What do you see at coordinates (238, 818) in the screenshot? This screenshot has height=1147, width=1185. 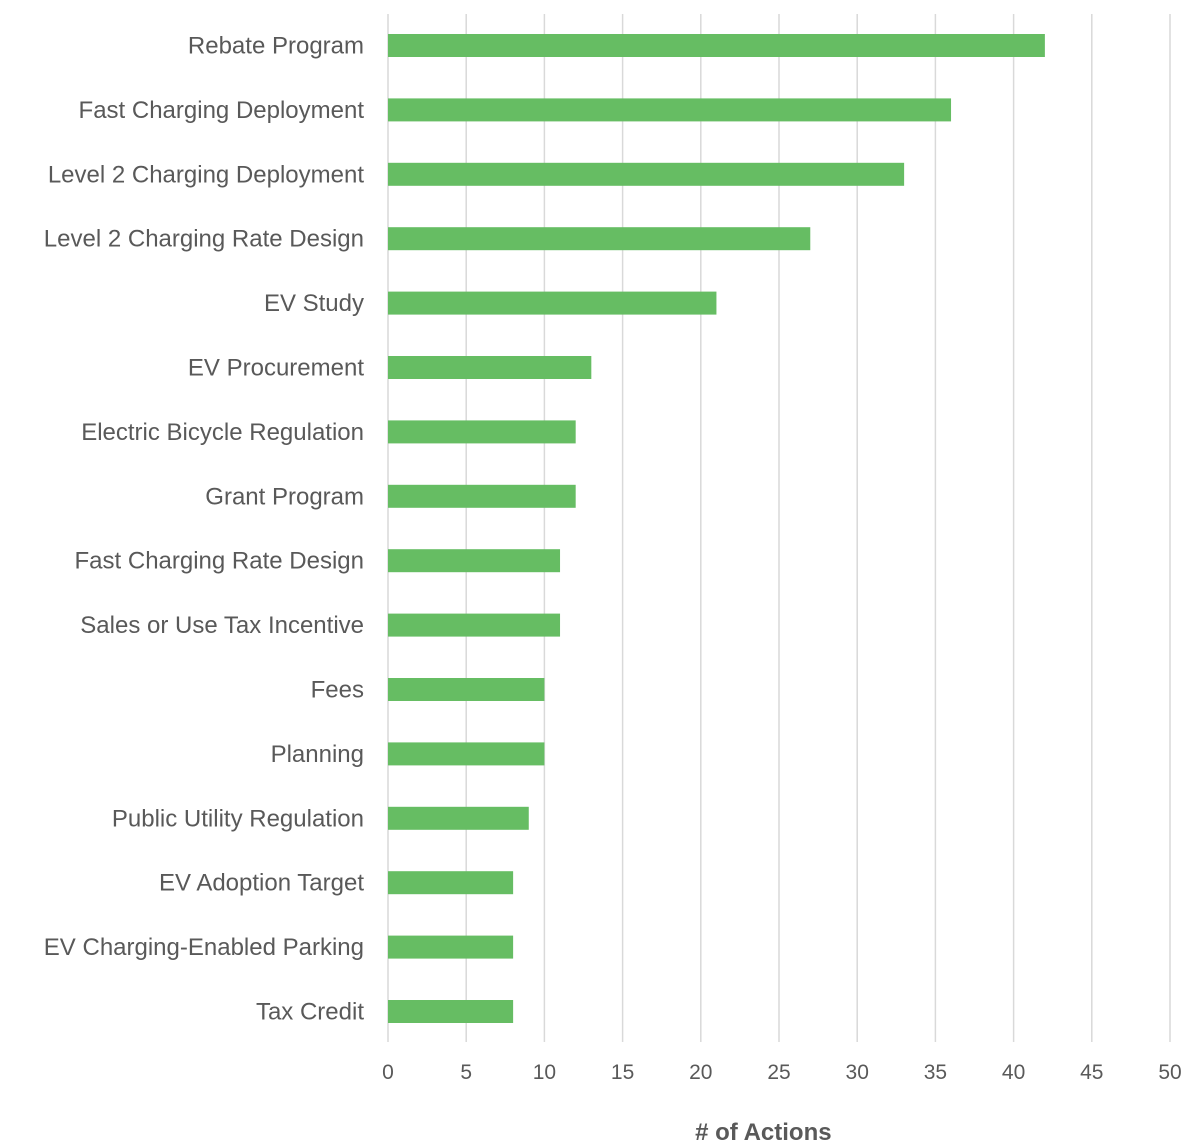 I see `category-label: Public Utility Regulation` at bounding box center [238, 818].